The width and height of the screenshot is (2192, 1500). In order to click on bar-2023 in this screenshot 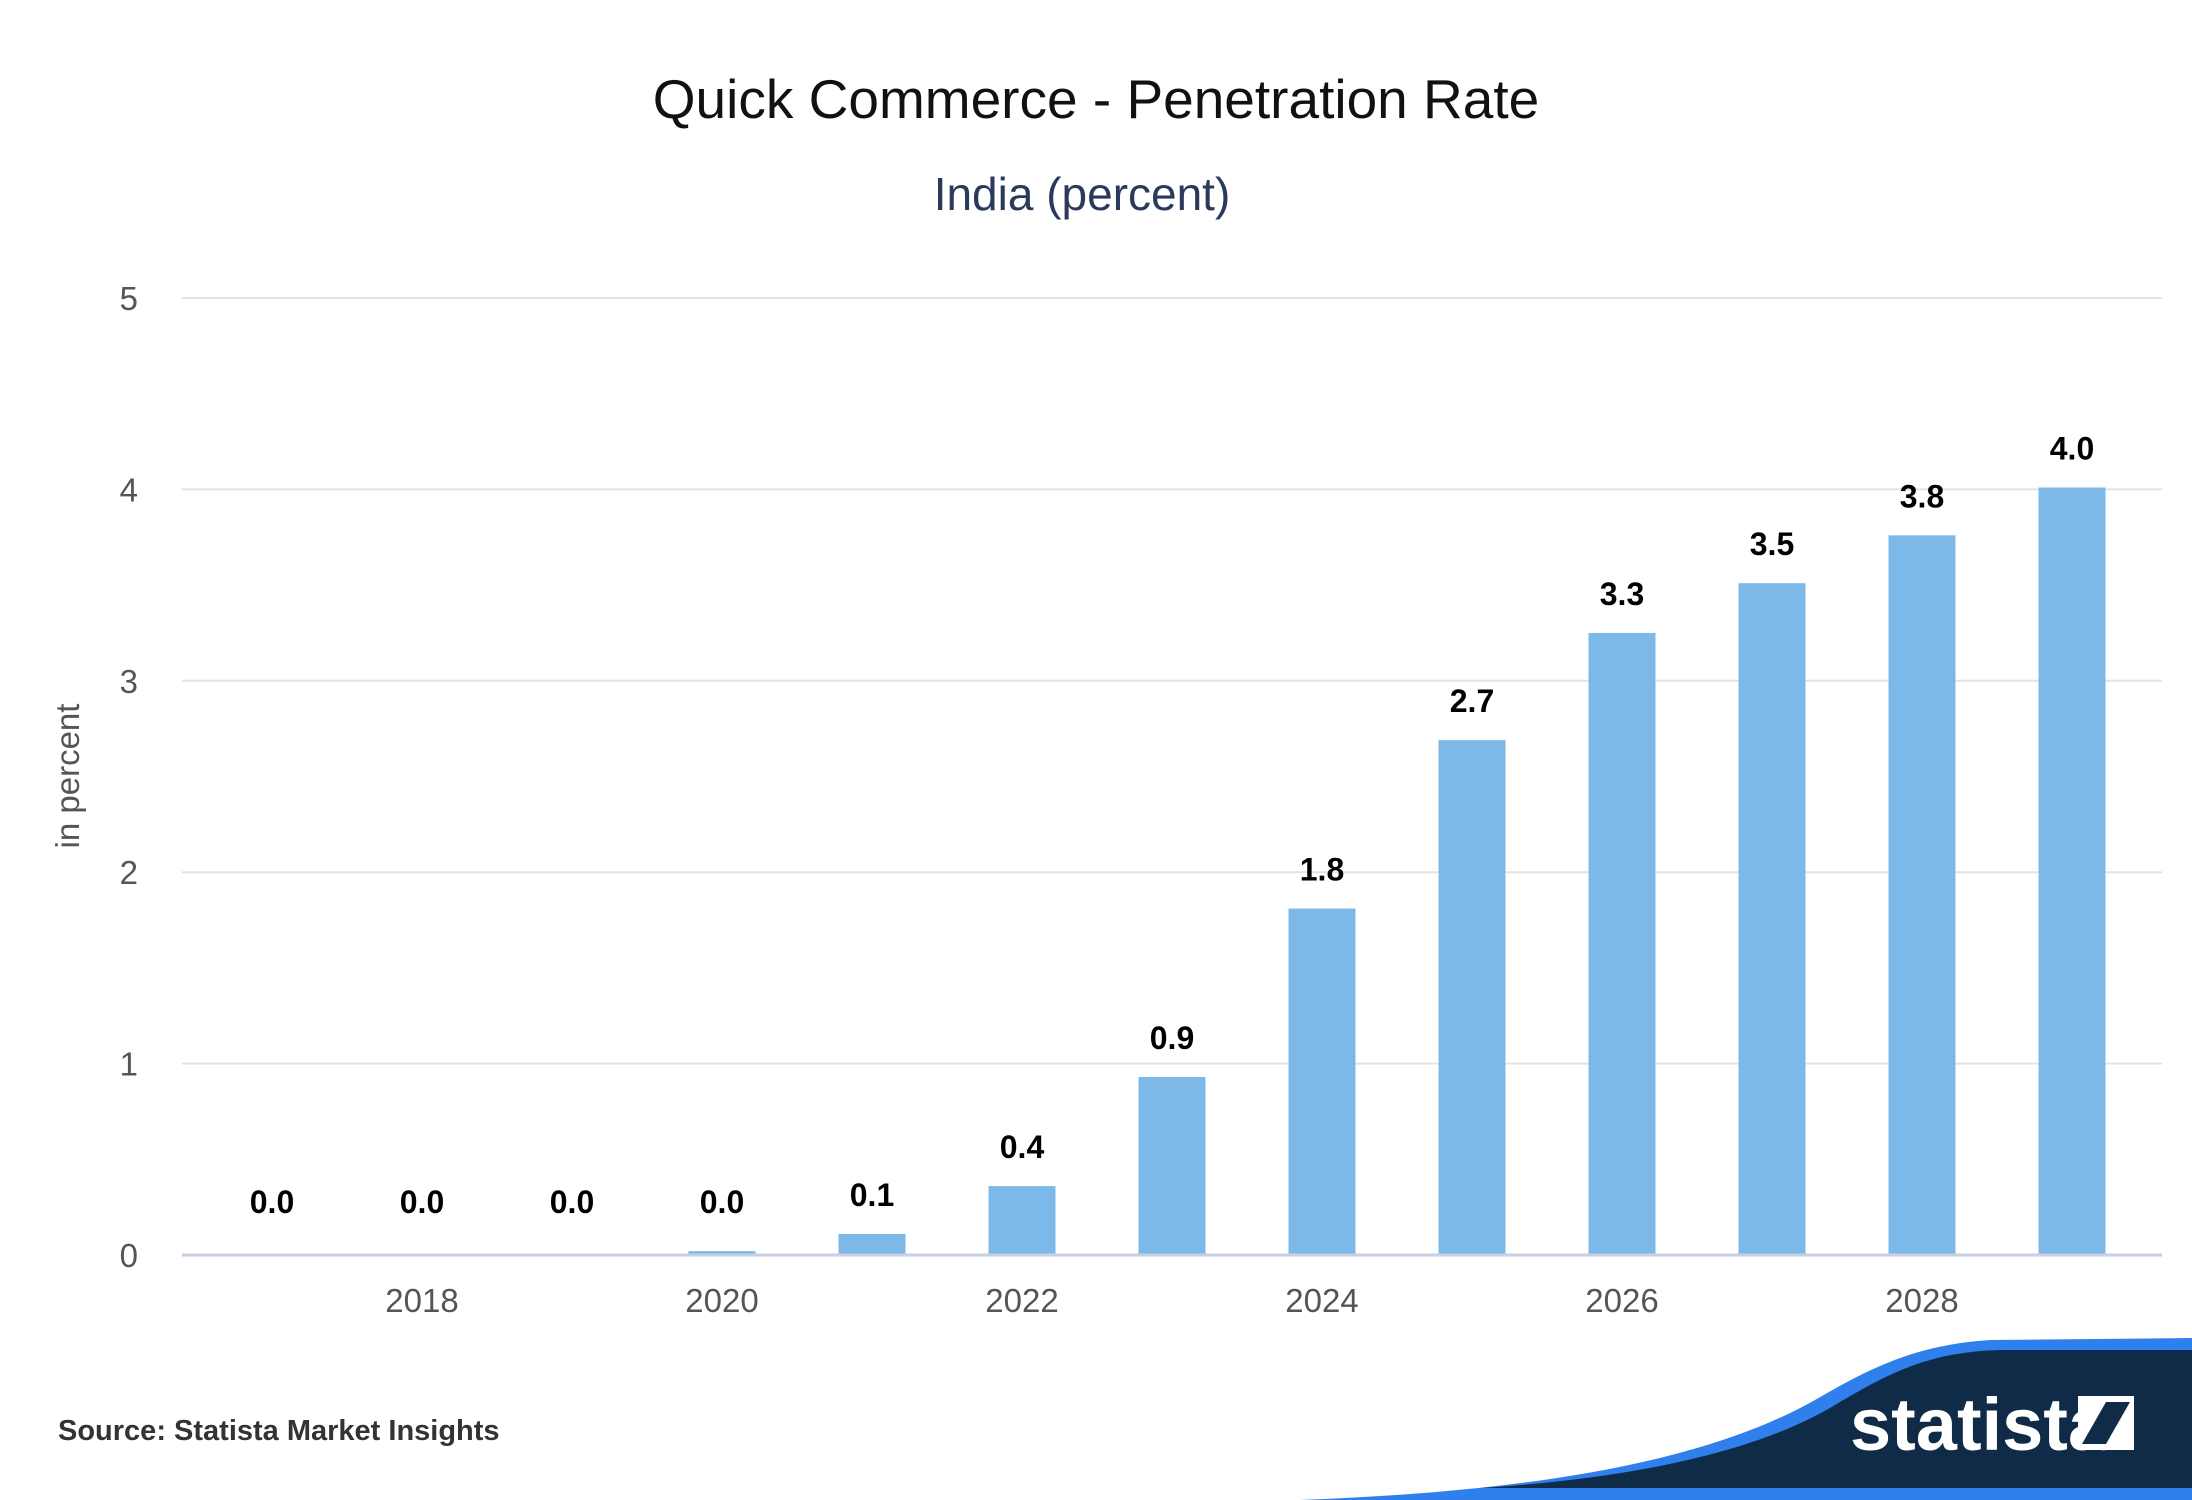, I will do `click(1172, 1165)`.